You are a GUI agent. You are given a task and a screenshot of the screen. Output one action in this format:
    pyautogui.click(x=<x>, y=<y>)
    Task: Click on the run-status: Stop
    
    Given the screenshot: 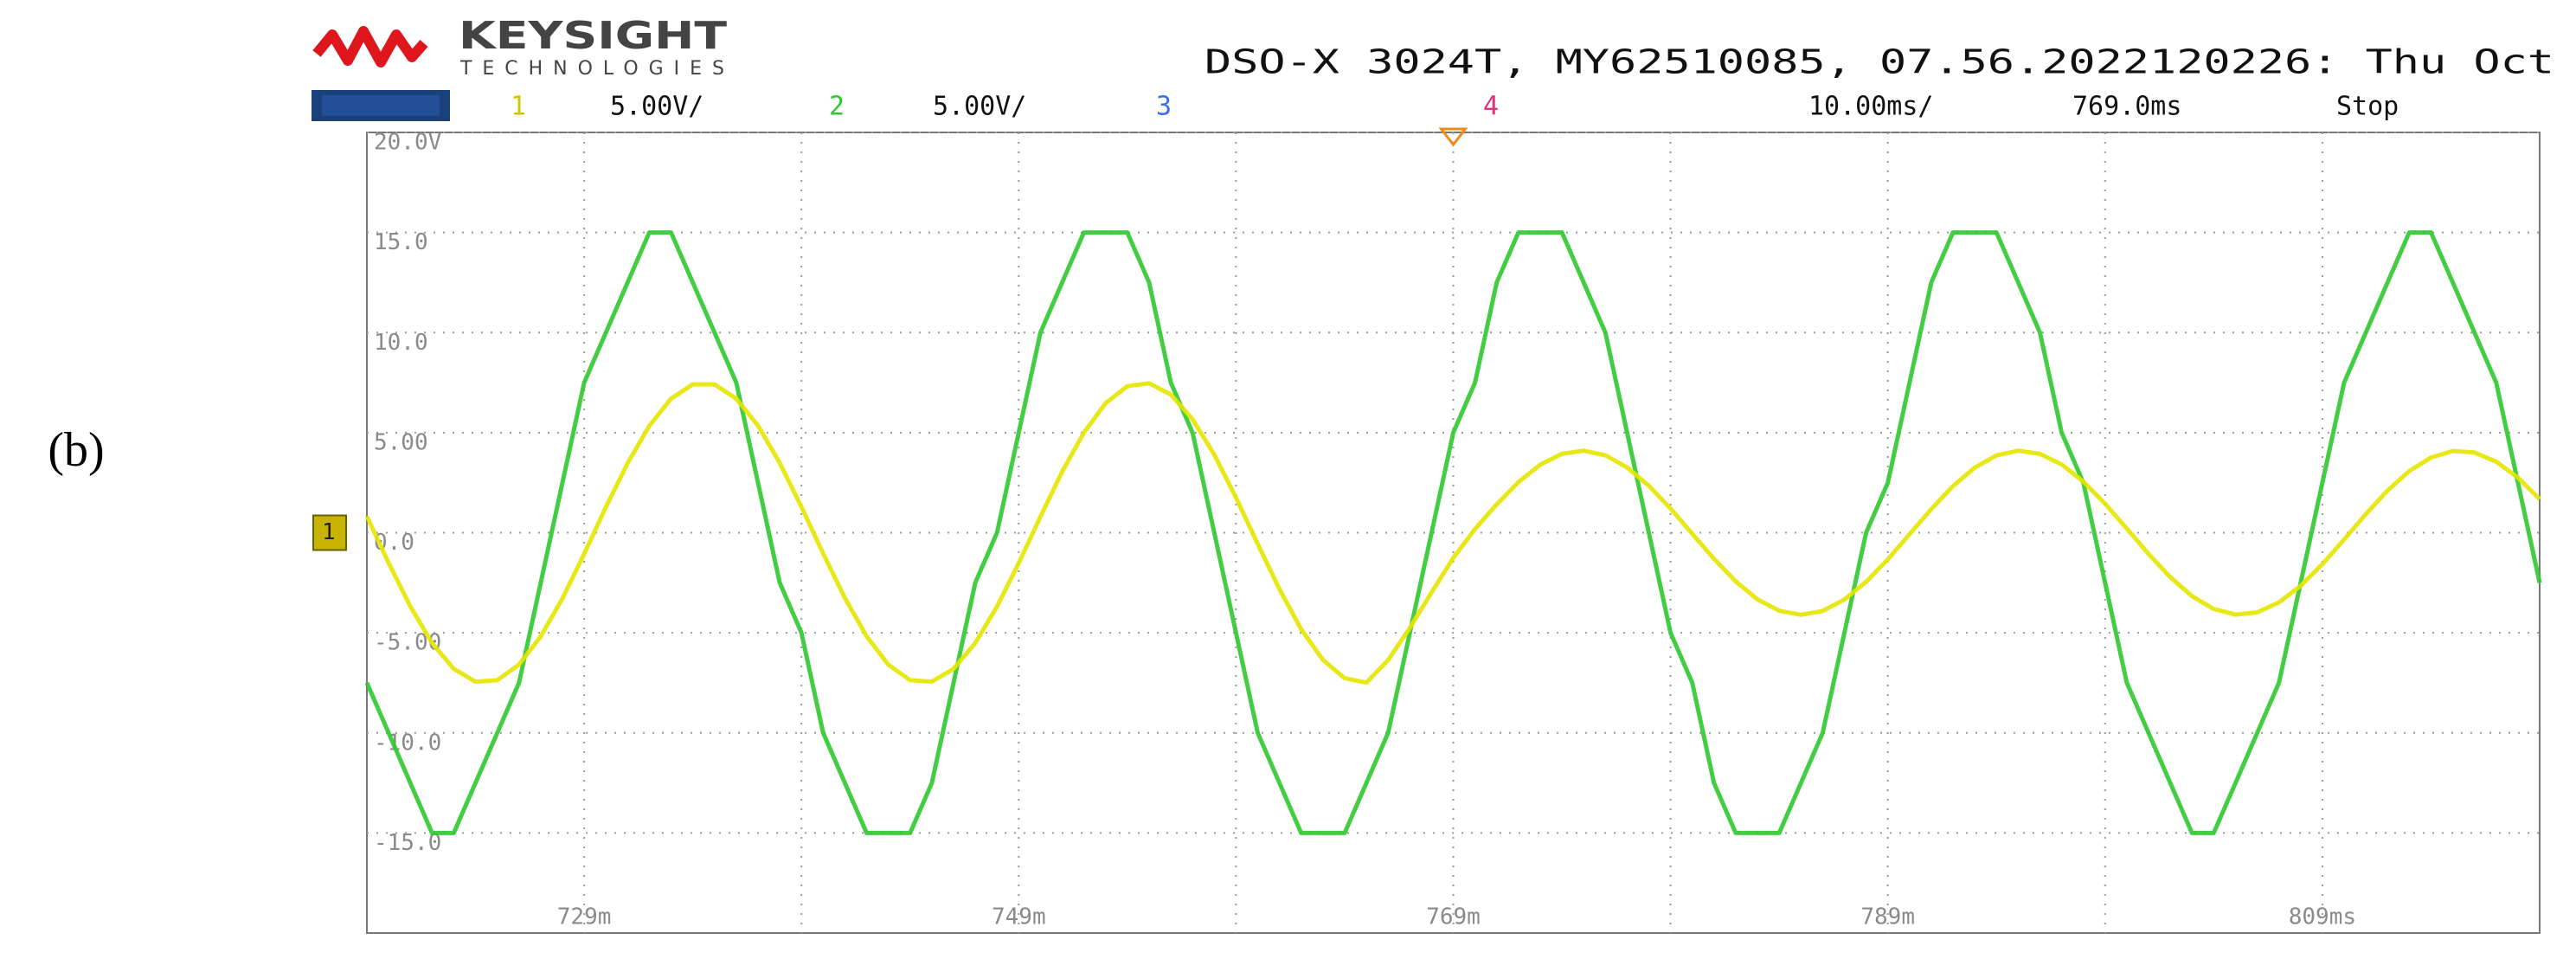 What is the action you would take?
    pyautogui.click(x=2367, y=107)
    